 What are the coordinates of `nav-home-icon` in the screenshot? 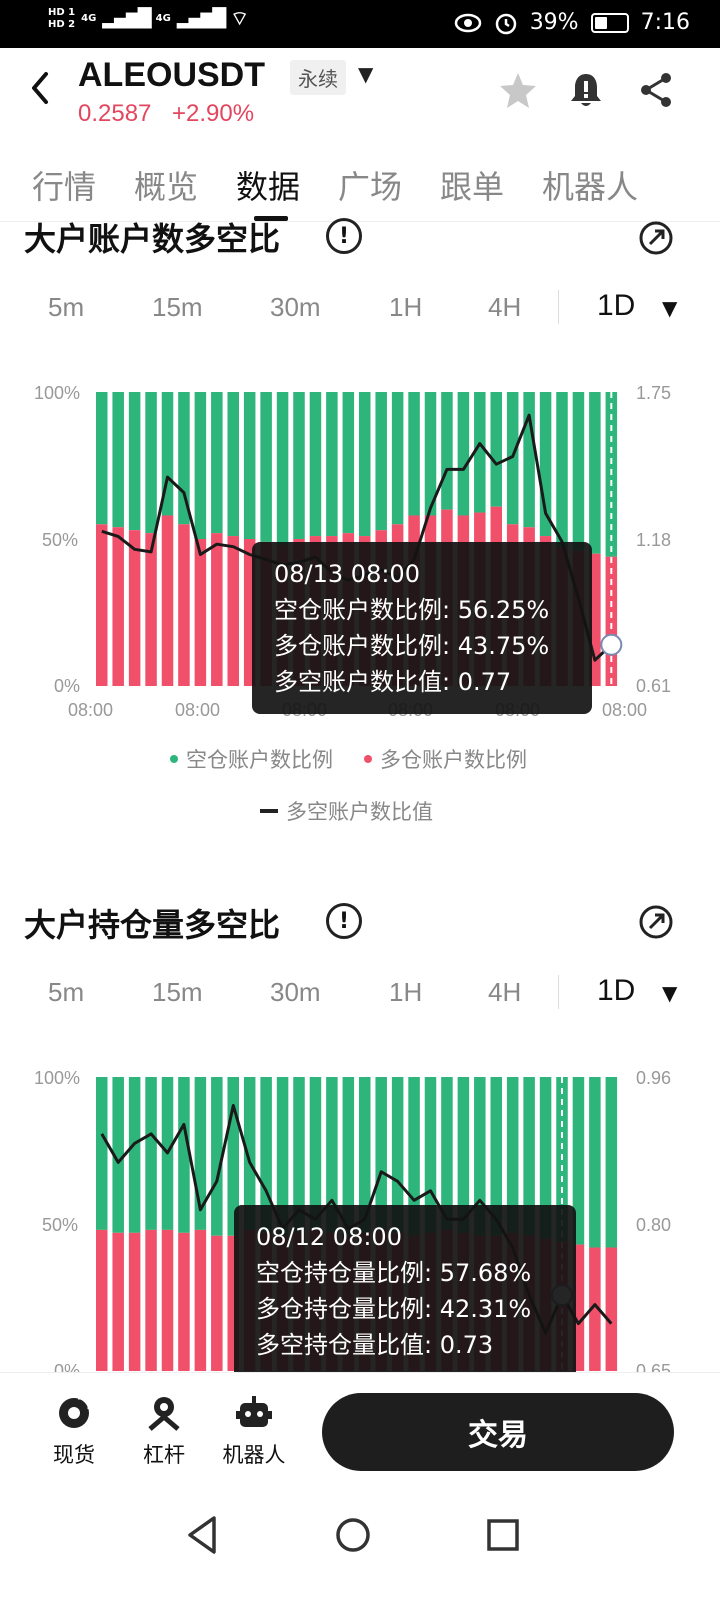 It's located at (353, 1535).